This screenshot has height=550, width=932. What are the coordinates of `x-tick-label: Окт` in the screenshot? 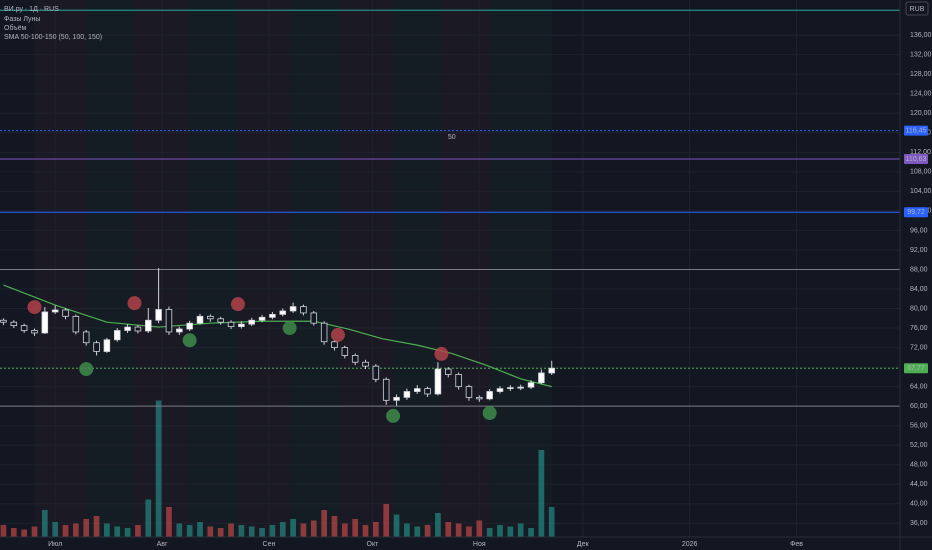 It's located at (373, 544).